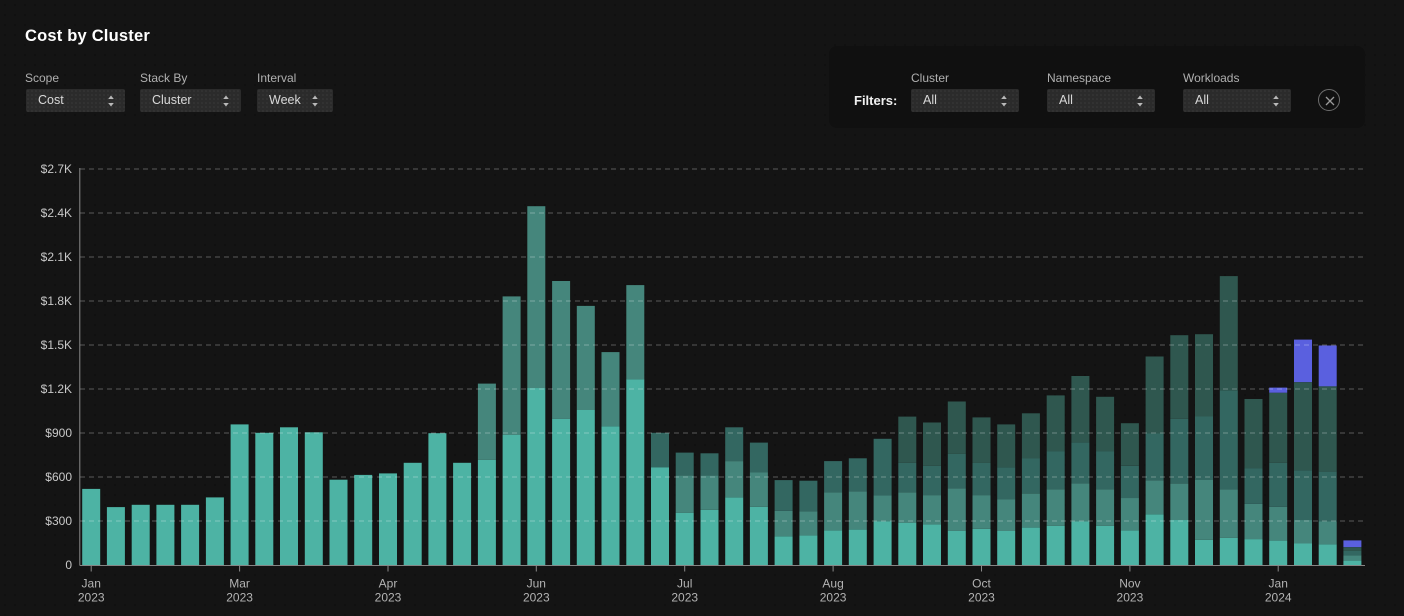  I want to click on svg-text: Oct, so click(981, 584).